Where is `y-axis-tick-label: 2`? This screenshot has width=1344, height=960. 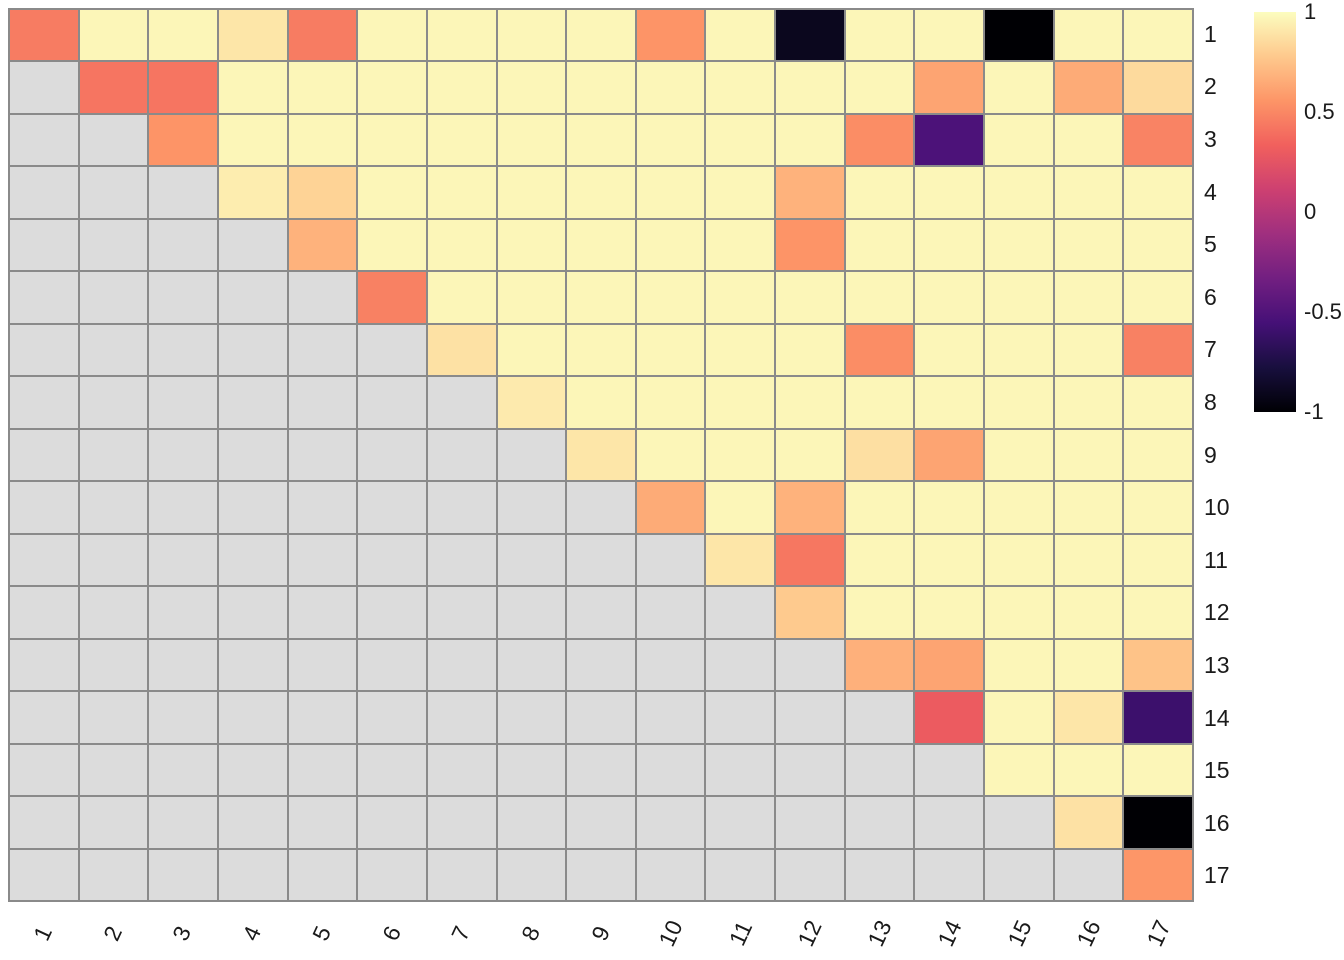
y-axis-tick-label: 2 is located at coordinates (1210, 86).